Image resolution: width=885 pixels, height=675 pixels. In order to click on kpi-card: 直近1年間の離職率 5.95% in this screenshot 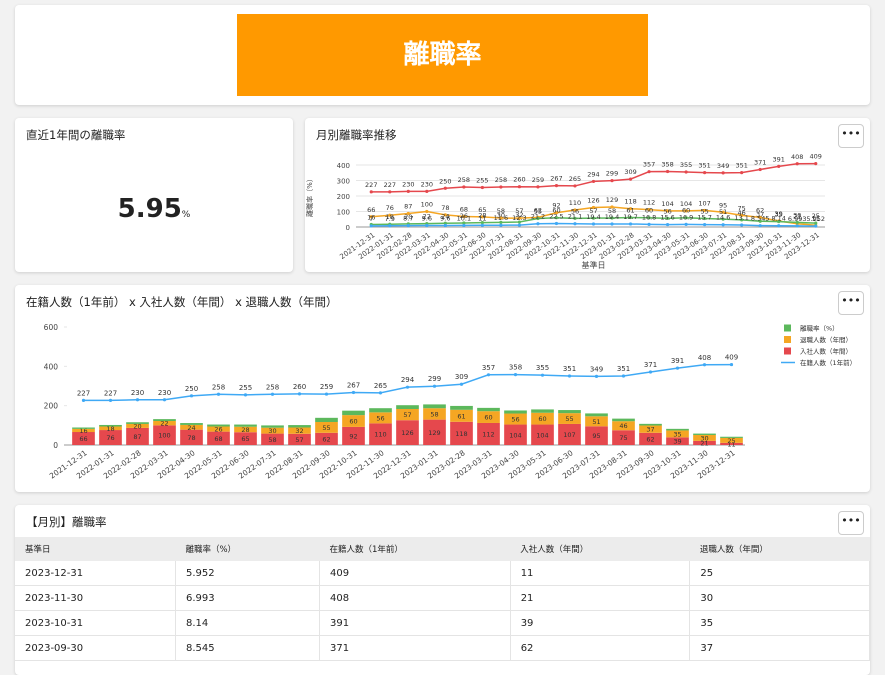, I will do `click(154, 195)`.